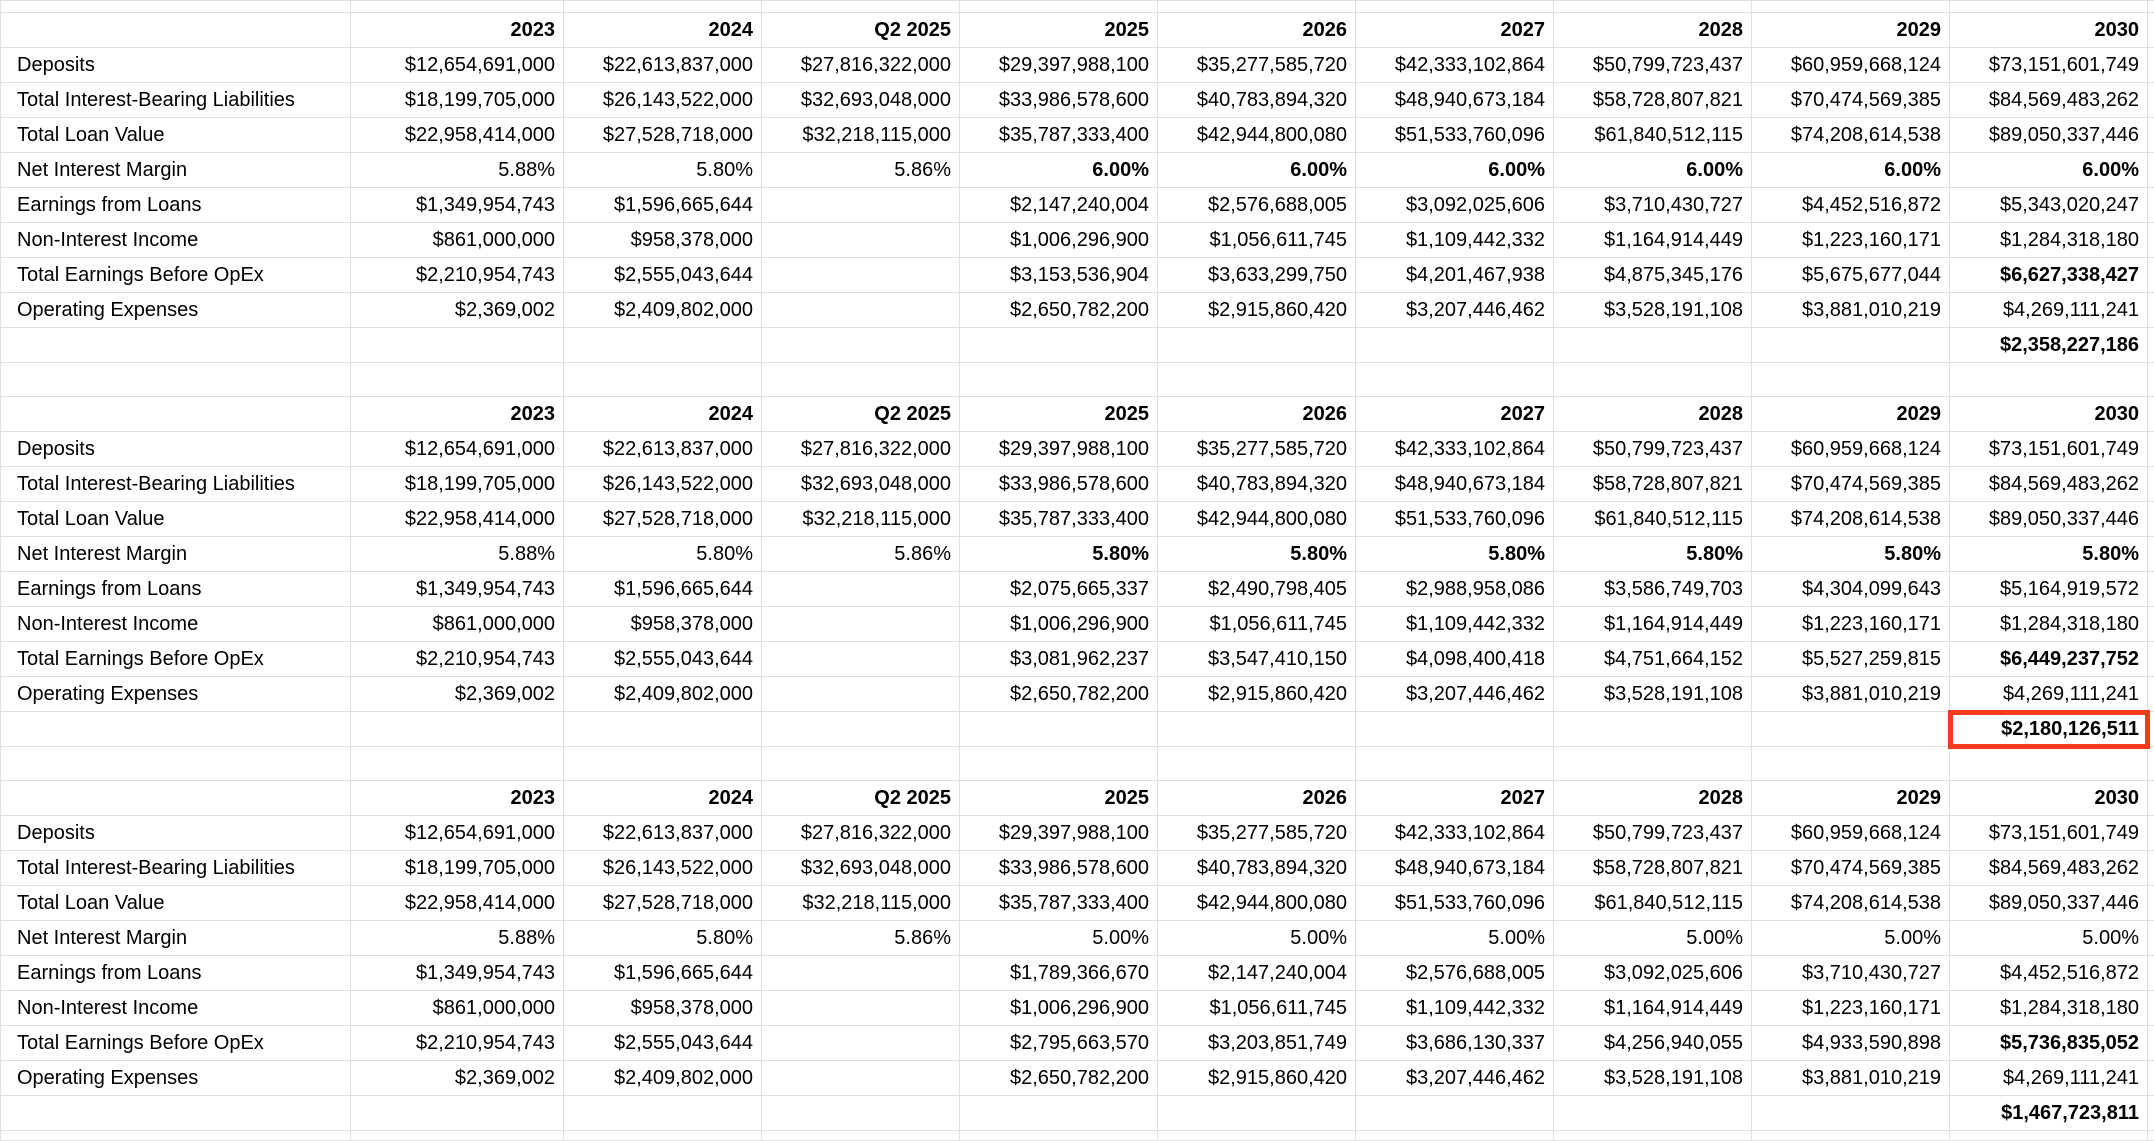  What do you see at coordinates (1059, 659) in the screenshot?
I see `value-cell: $3,081,962,237` at bounding box center [1059, 659].